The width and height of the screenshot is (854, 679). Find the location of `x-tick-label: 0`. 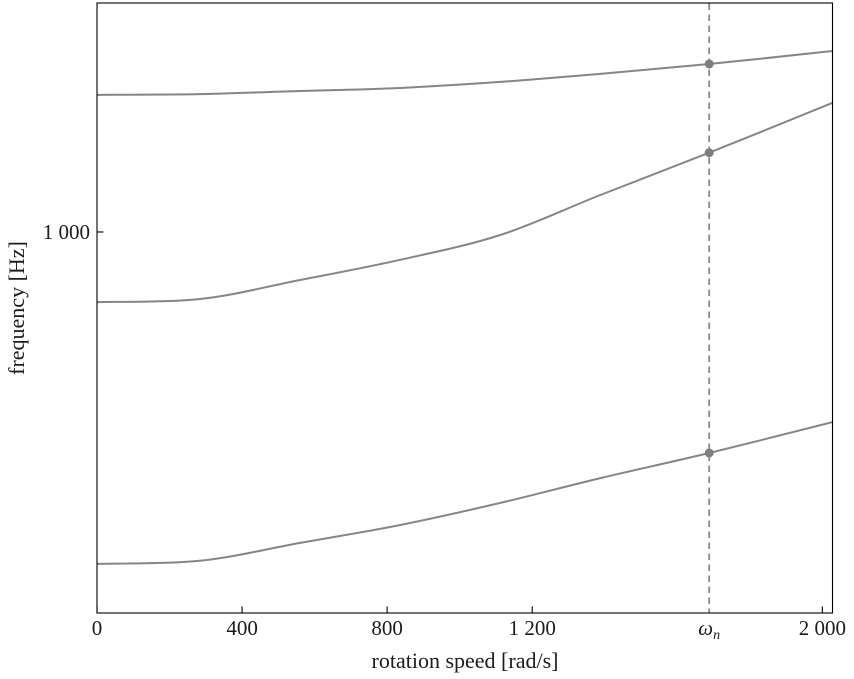

x-tick-label: 0 is located at coordinates (97, 628).